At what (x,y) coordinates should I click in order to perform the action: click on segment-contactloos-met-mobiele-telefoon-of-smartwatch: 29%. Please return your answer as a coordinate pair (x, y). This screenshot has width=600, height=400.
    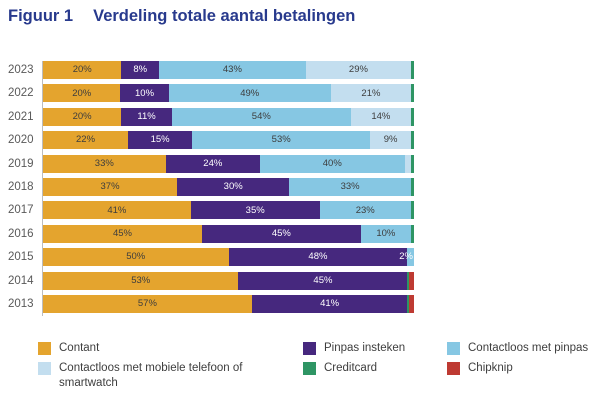
    Looking at the image, I should click on (358, 70).